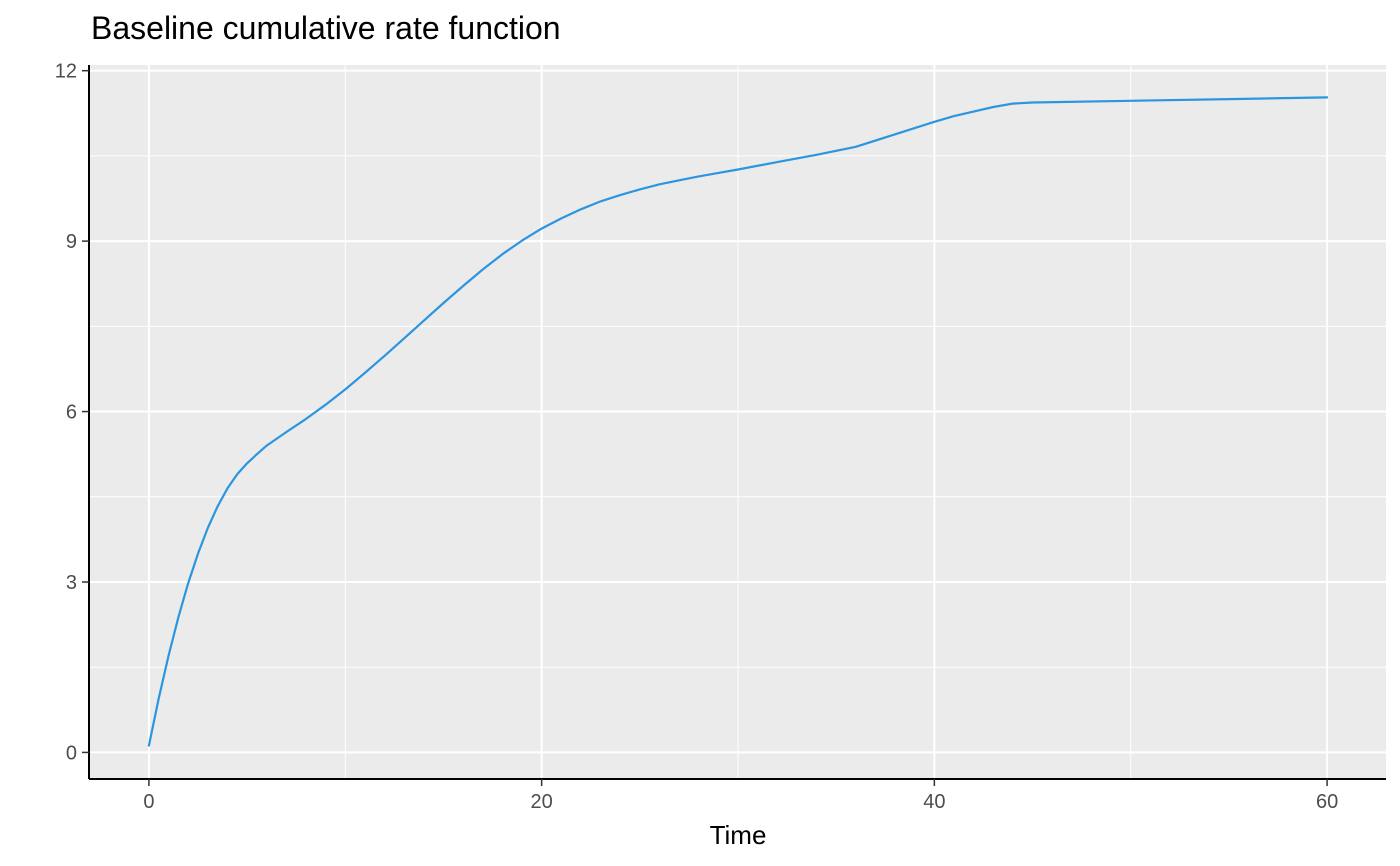 This screenshot has height=866, width=1400. I want to click on x-axis-ticks: 0 20 40 60, so click(740, 796).